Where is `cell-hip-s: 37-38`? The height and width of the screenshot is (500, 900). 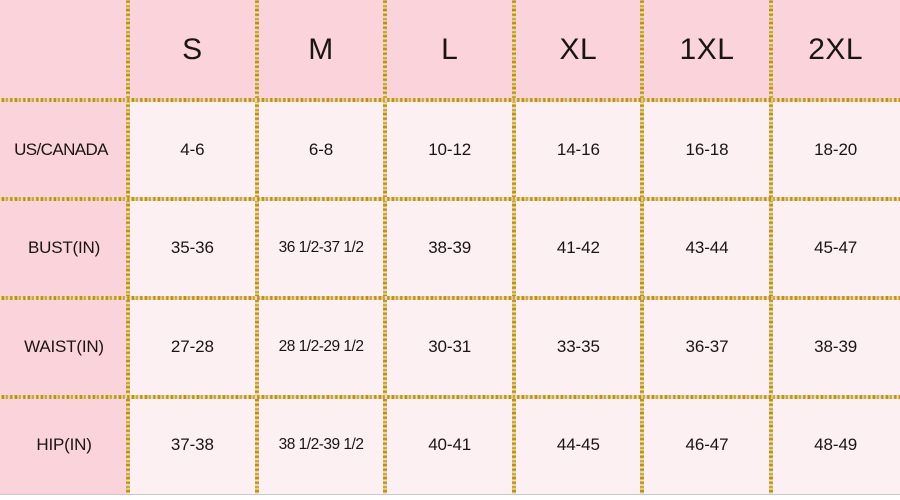 cell-hip-s: 37-38 is located at coordinates (192, 445).